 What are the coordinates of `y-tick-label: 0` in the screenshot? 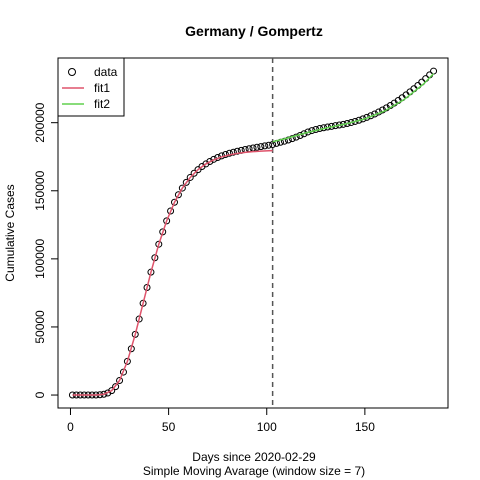 It's located at (40, 394).